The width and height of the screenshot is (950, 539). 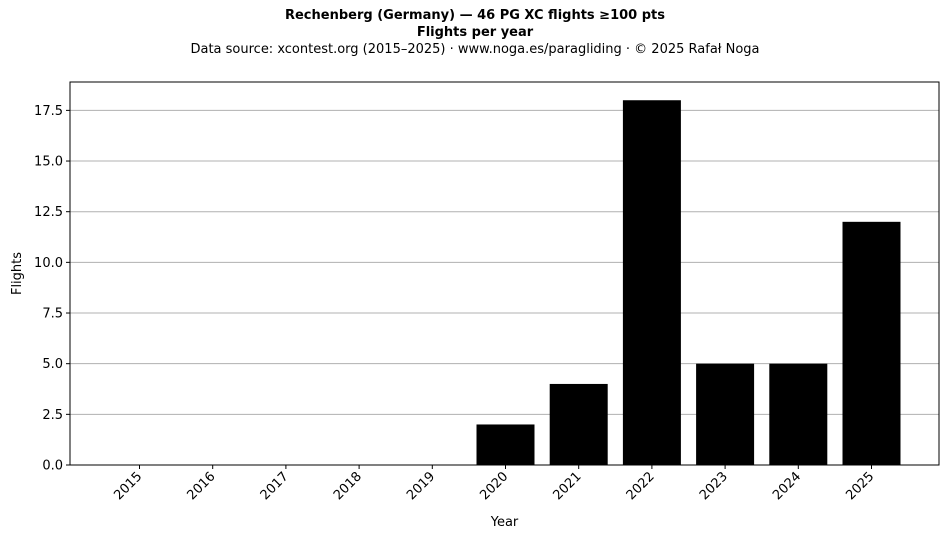 I want to click on y-tick-label: 12.5, so click(x=48, y=212).